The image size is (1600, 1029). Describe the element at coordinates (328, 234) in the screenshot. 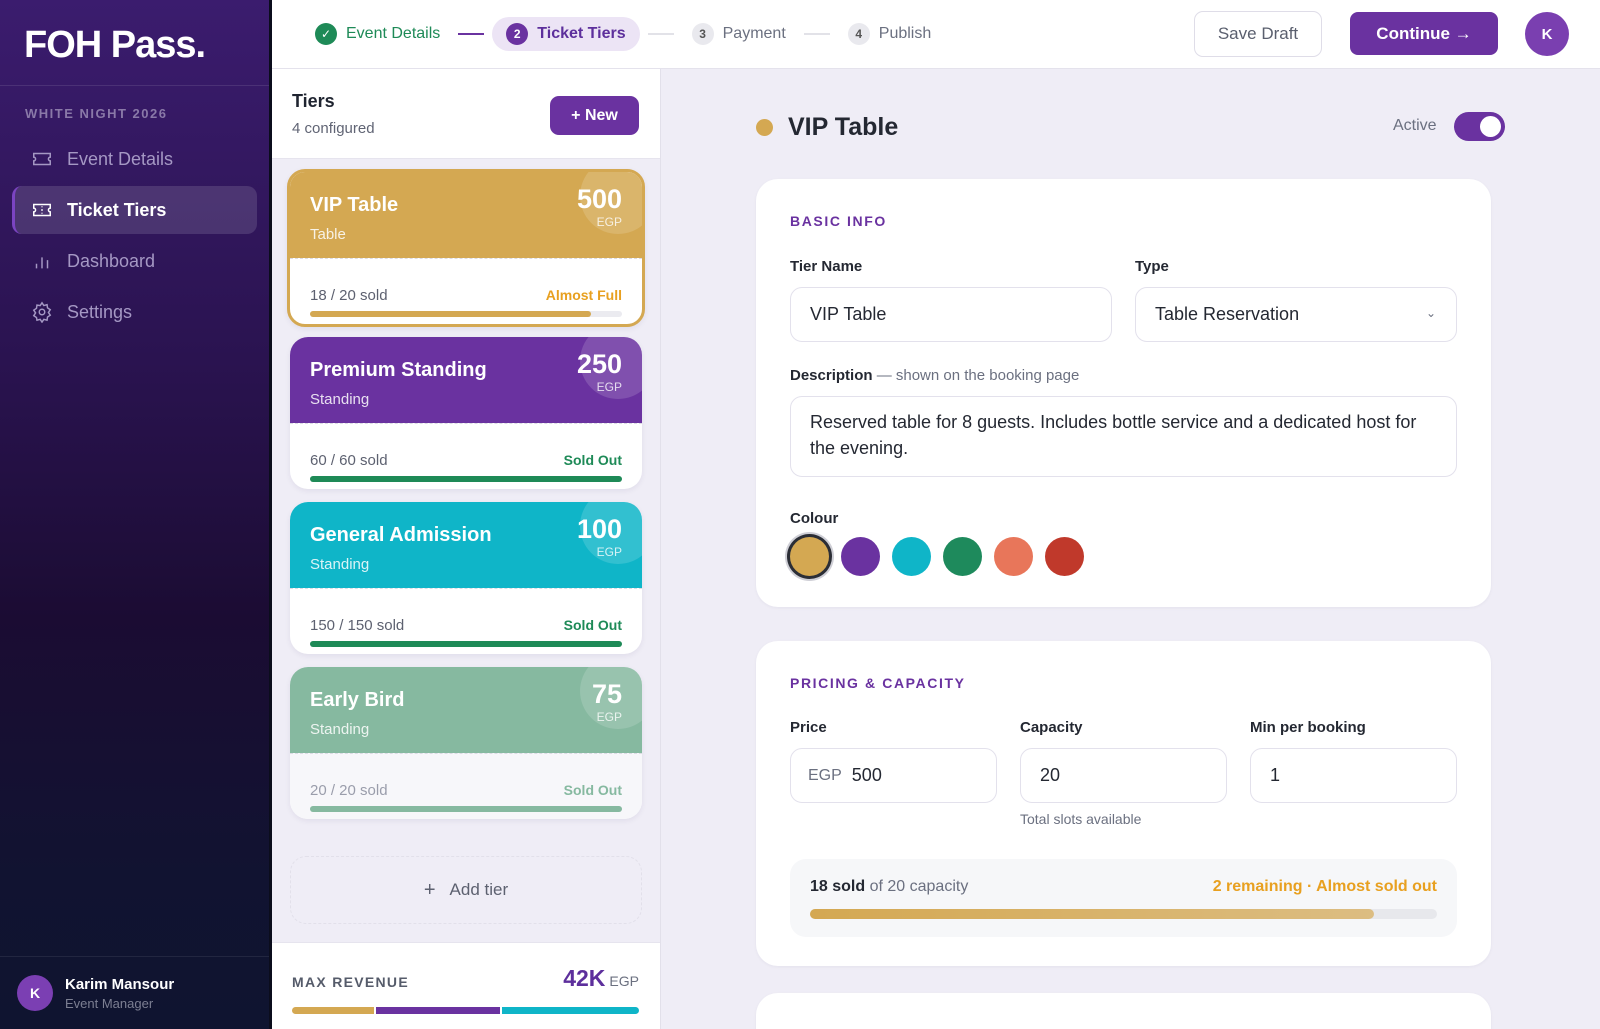

I see `tier-type: Table` at that location.